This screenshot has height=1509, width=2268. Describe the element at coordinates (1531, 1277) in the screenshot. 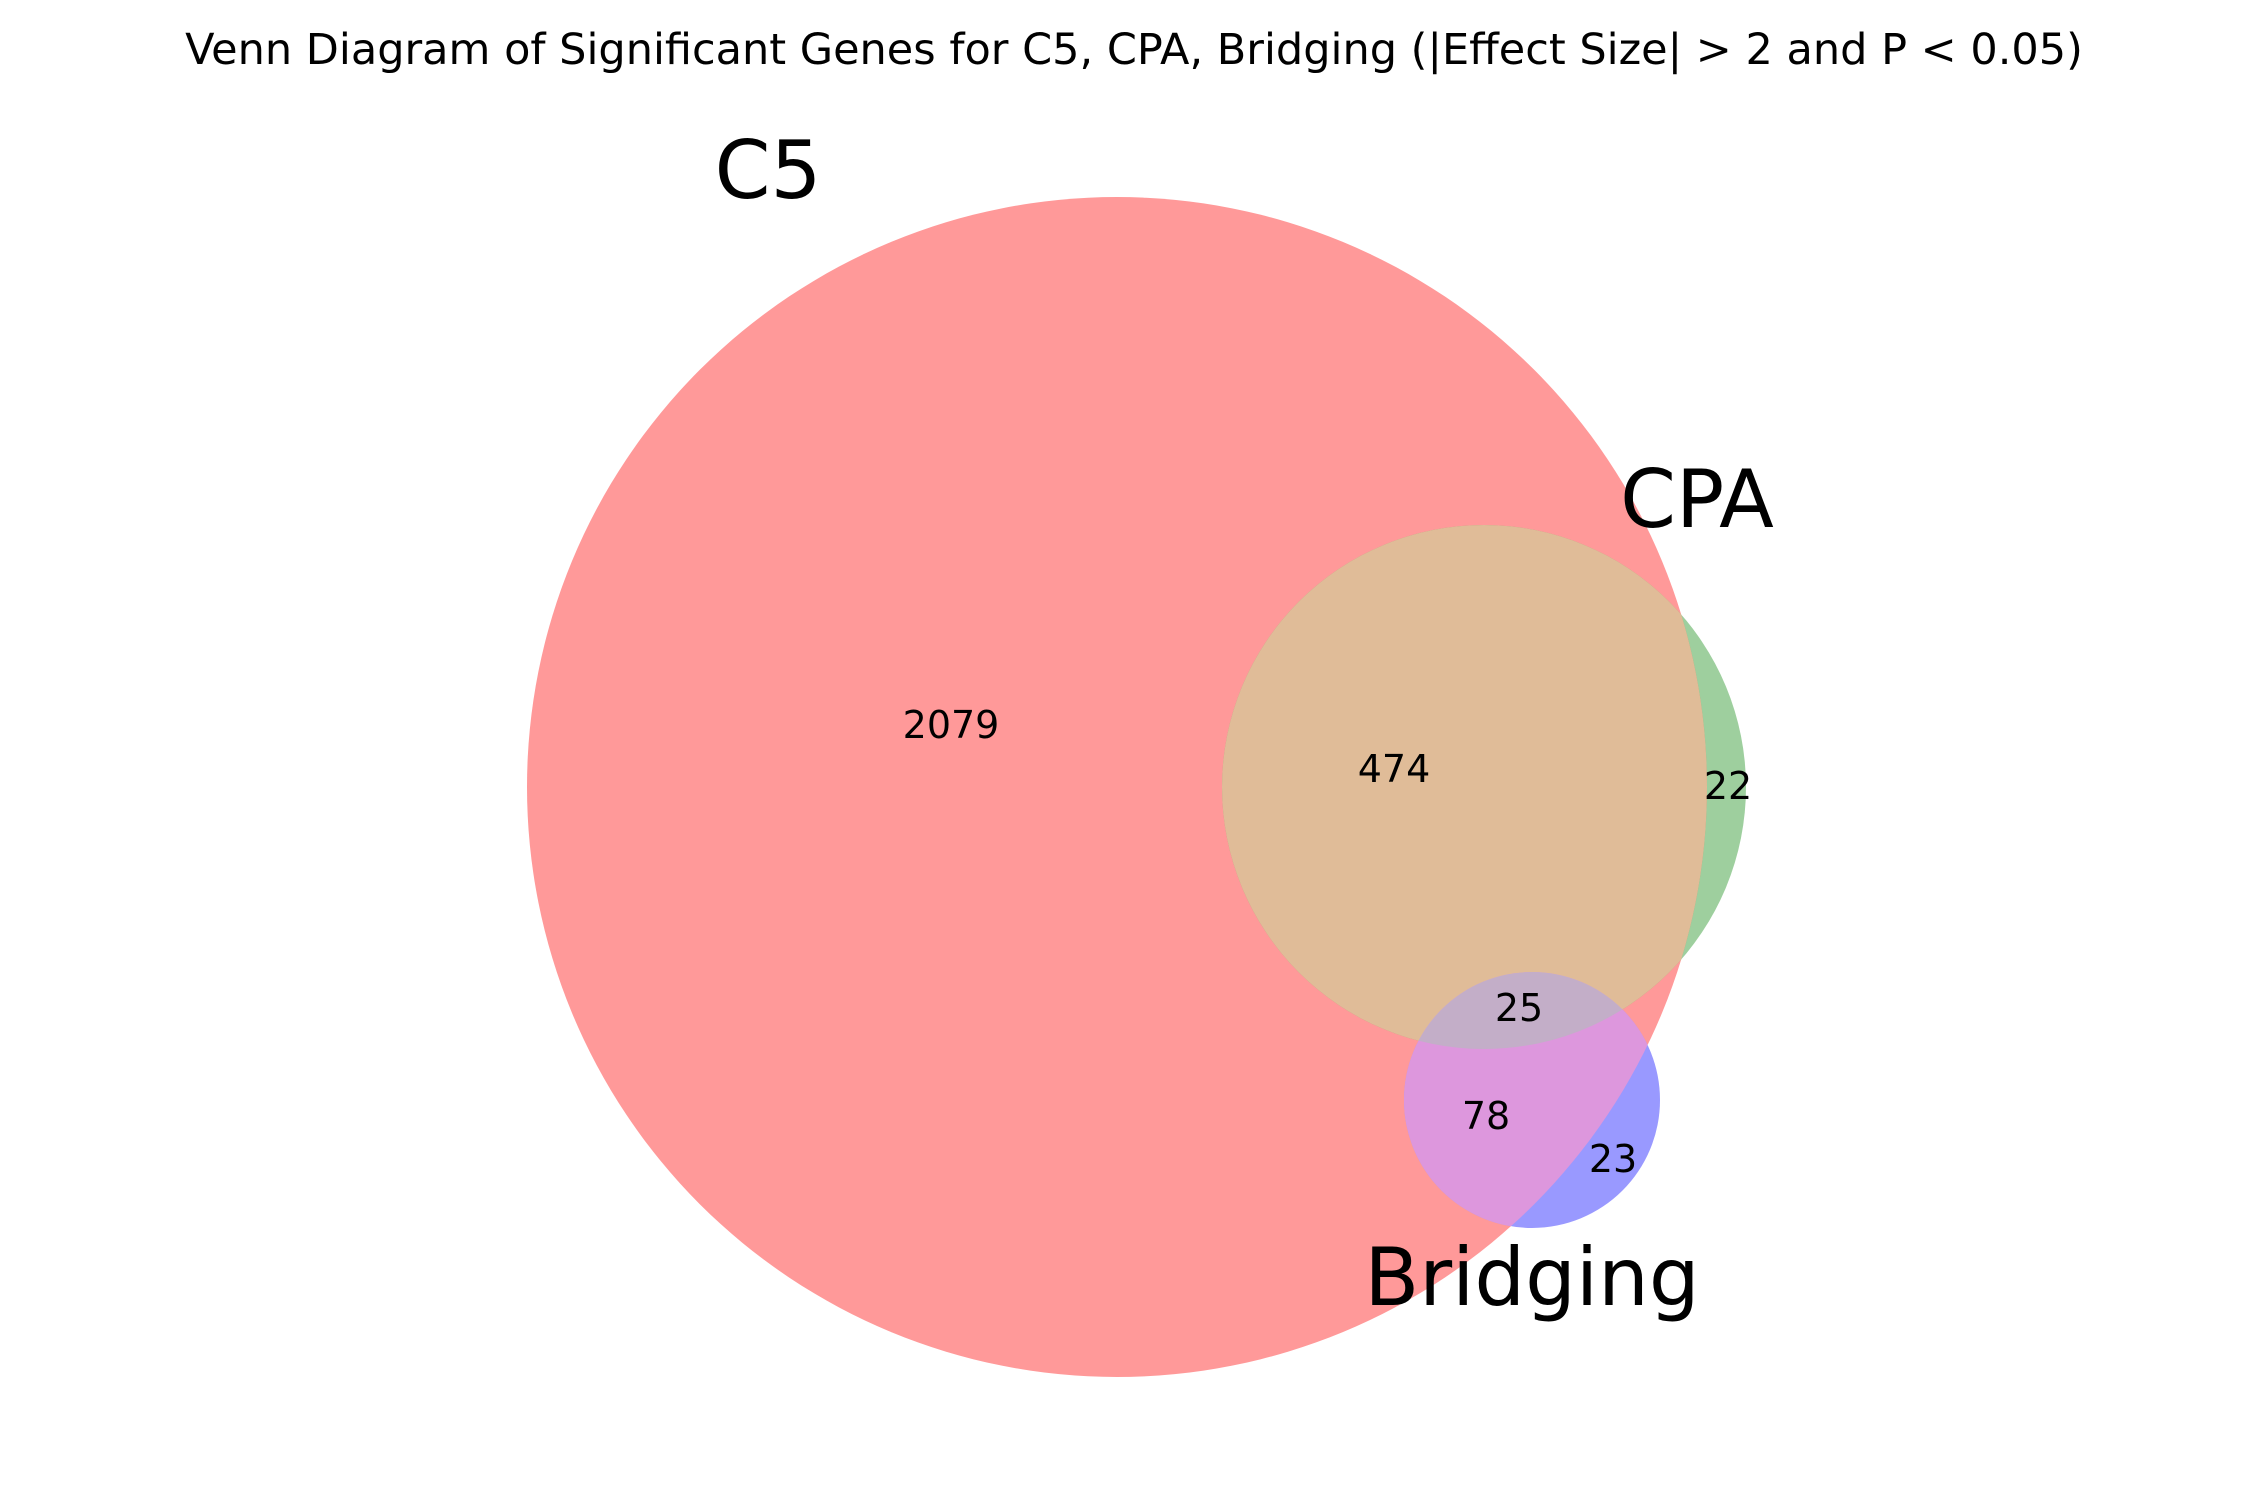

I see `set-label-bridging: Bridging` at that location.